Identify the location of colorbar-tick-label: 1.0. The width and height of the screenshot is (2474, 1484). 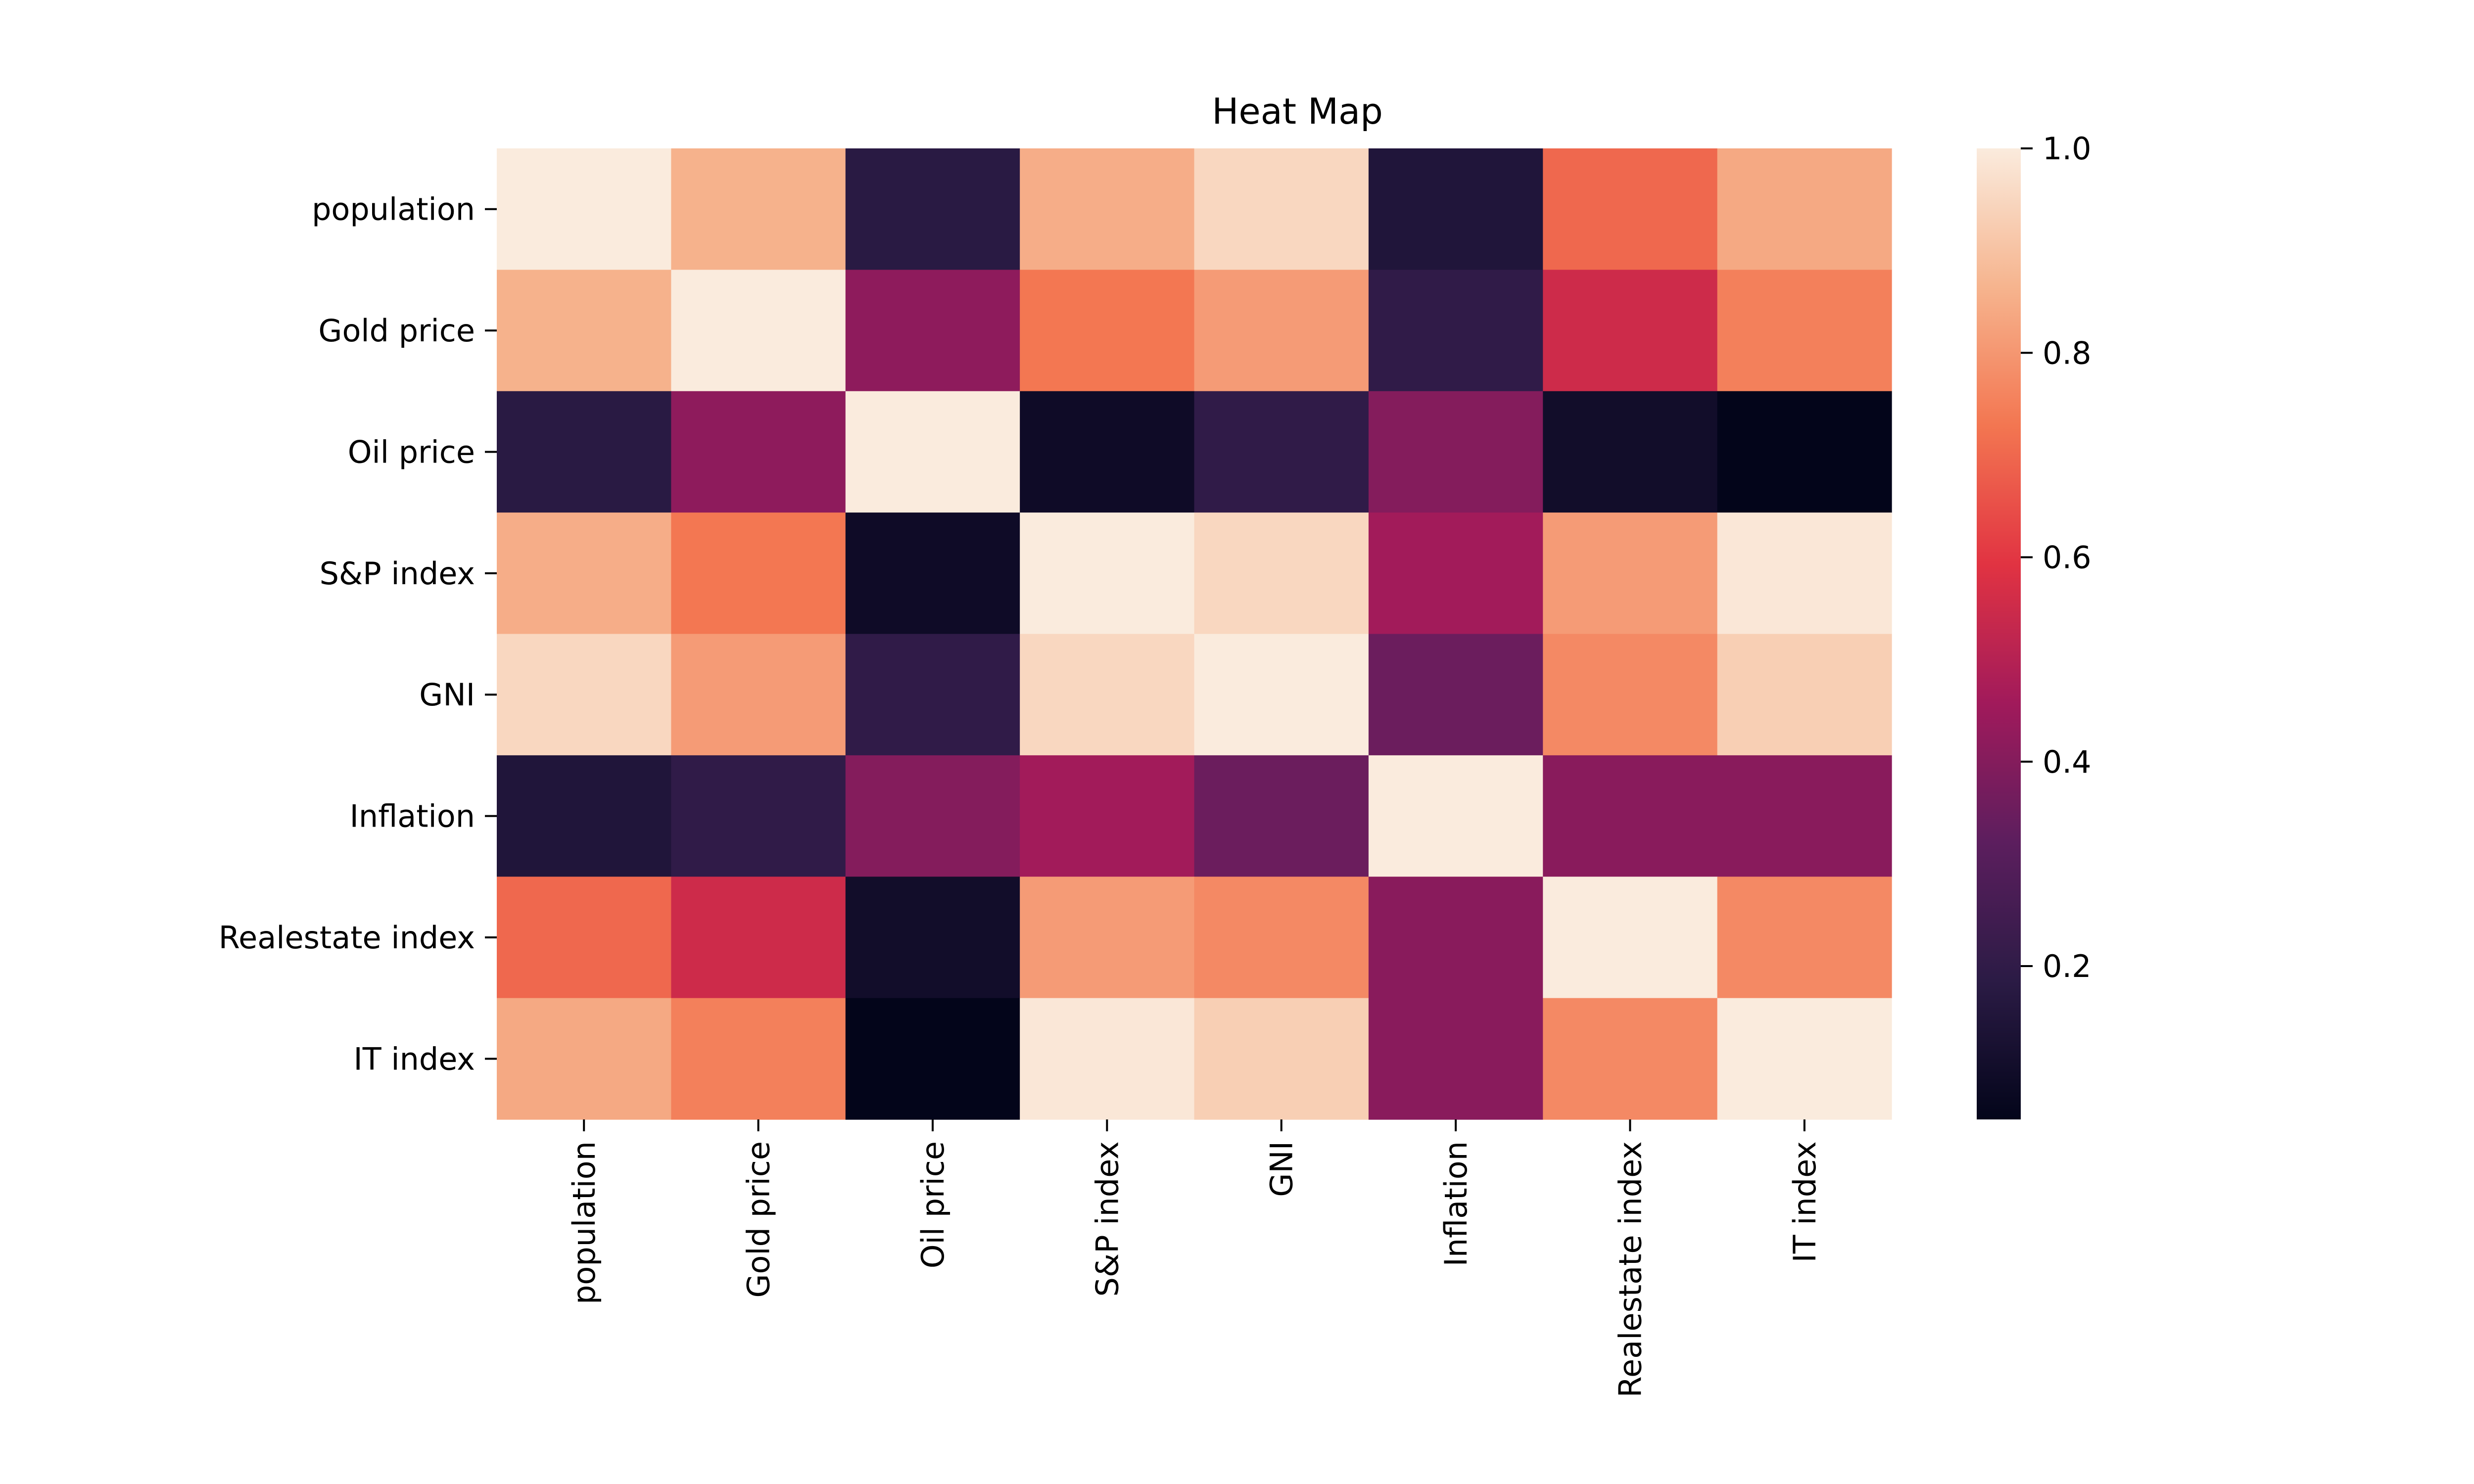
(2067, 149).